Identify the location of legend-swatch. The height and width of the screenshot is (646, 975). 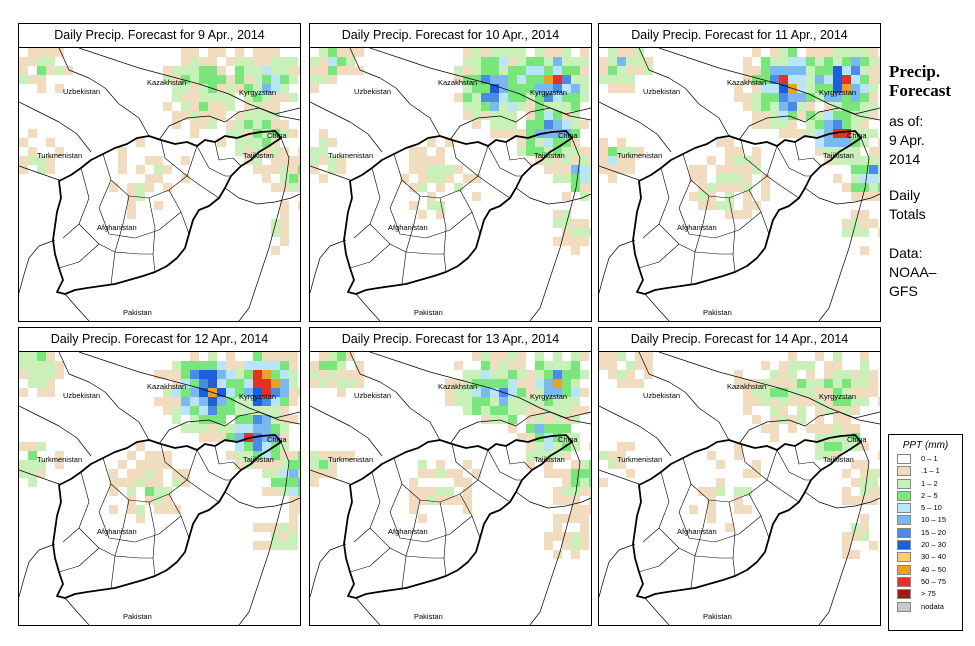
(904, 594).